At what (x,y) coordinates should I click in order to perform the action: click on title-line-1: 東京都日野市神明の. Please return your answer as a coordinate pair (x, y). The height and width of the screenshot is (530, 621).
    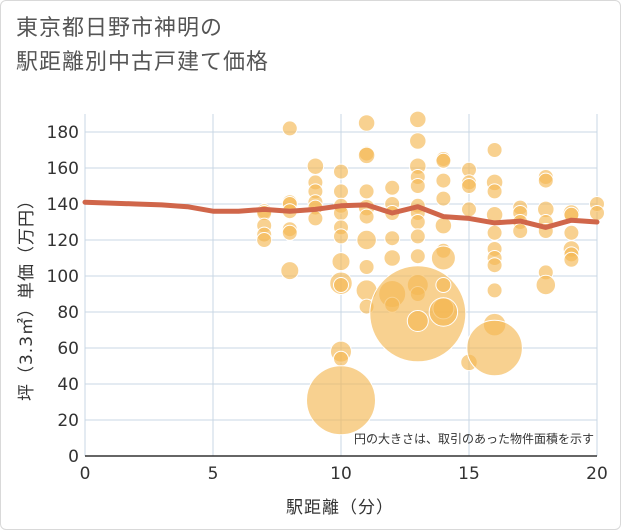
    Looking at the image, I should click on (120, 28).